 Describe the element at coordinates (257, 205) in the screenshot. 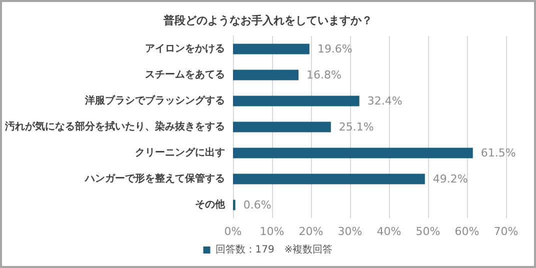

I see `data-label: 0.6%` at that location.